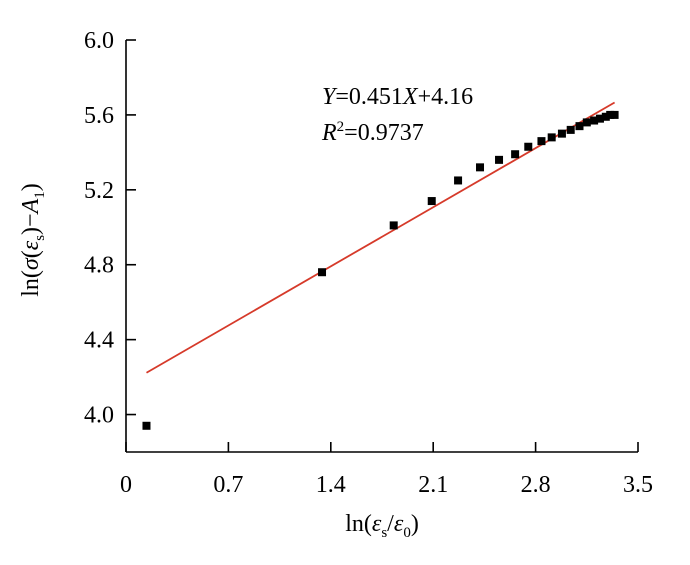 The image size is (690, 565). What do you see at coordinates (433, 485) in the screenshot?
I see `x-tick-label: 2.1` at bounding box center [433, 485].